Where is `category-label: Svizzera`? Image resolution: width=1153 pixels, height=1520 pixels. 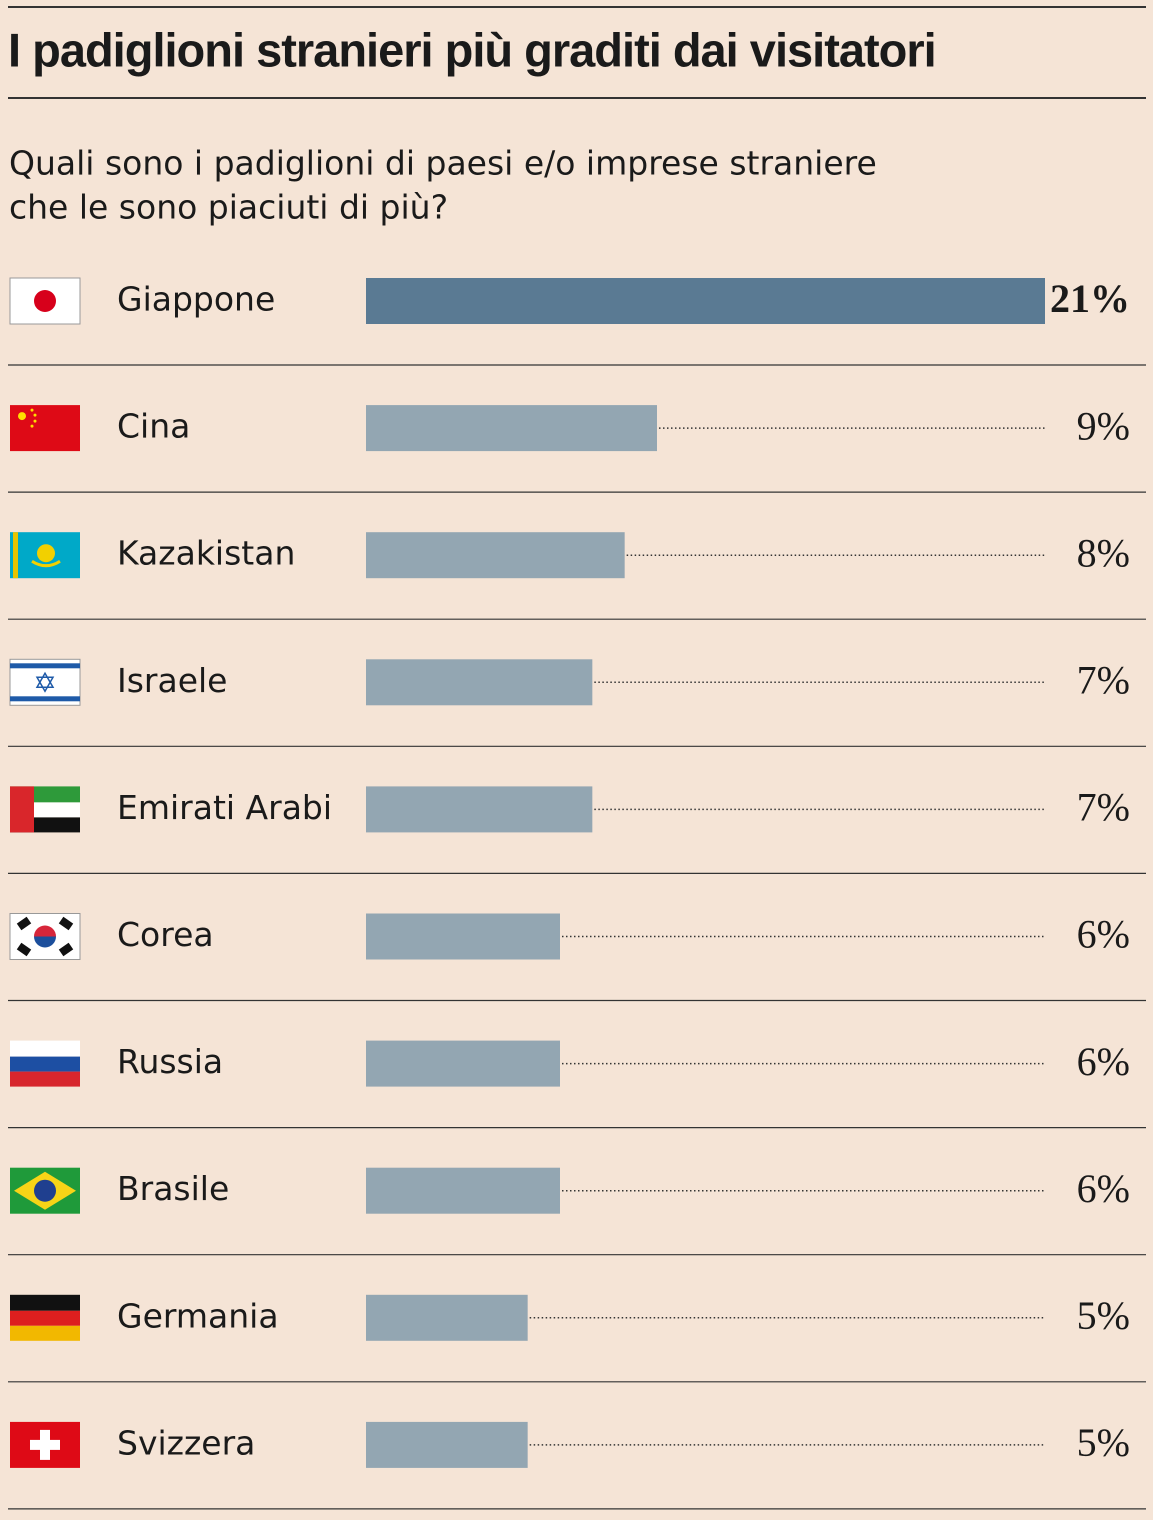
category-label: Svizzera is located at coordinates (186, 1442).